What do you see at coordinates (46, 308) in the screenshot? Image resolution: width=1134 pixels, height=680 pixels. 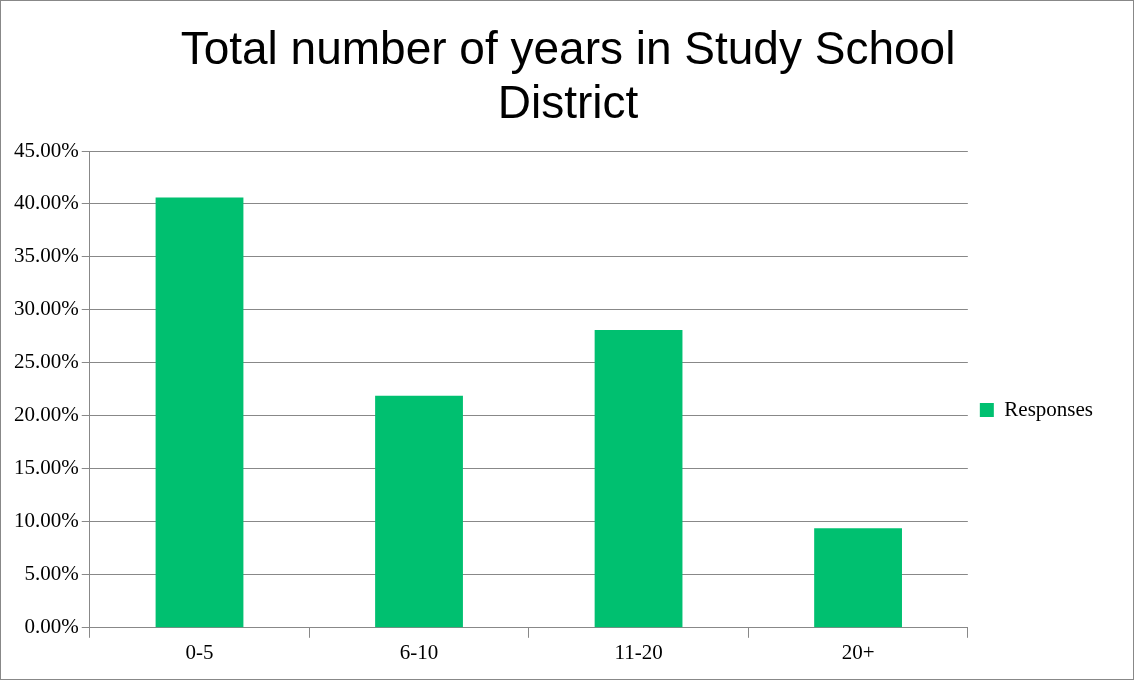 I see `y-tick-label: 30.00%` at bounding box center [46, 308].